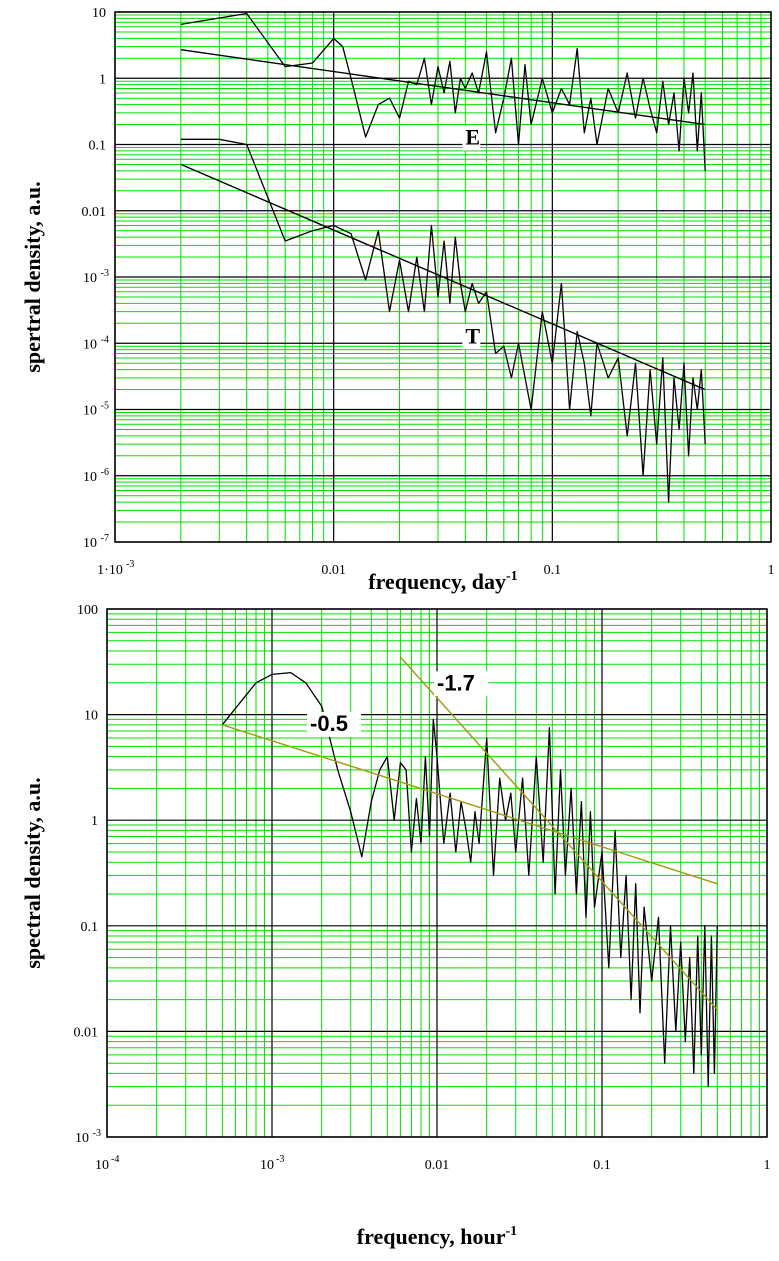 The width and height of the screenshot is (779, 1261). I want to click on y-tick-label: 100, so click(87, 610).